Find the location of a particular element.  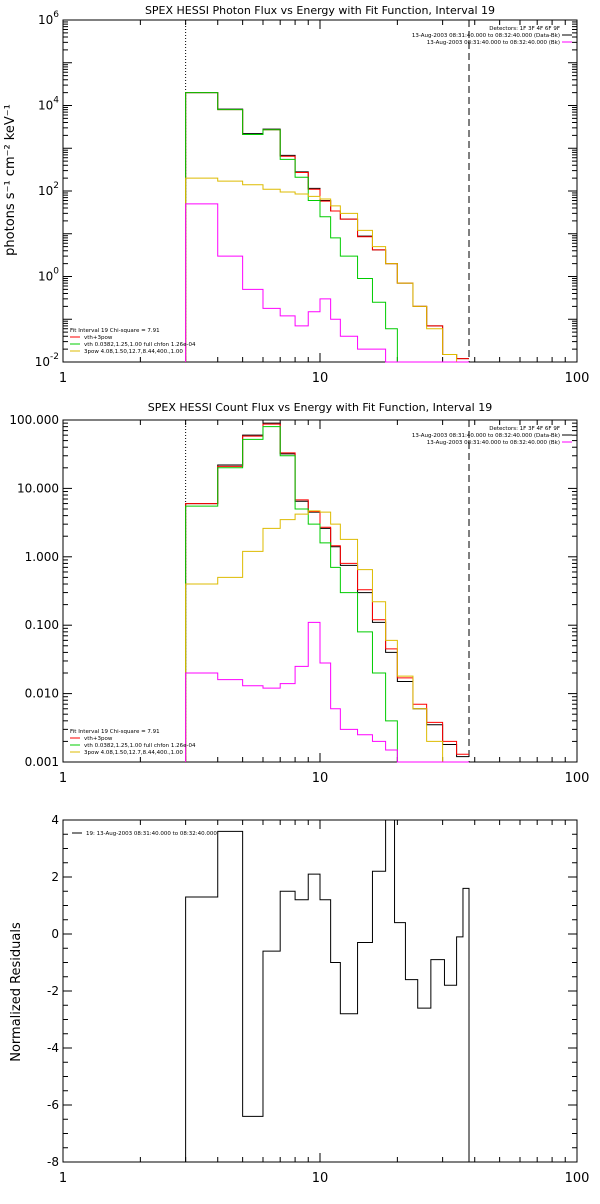

y-tick-label: 100.000 is located at coordinates (34, 420).